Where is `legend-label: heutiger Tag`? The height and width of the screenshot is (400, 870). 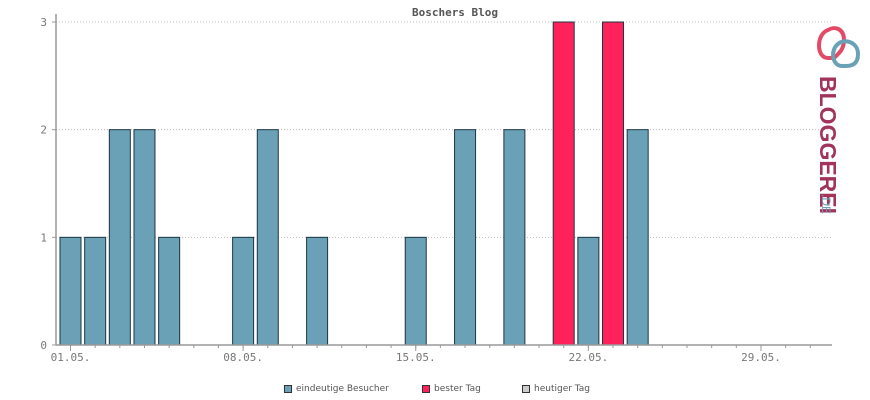
legend-label: heutiger Tag is located at coordinates (562, 389).